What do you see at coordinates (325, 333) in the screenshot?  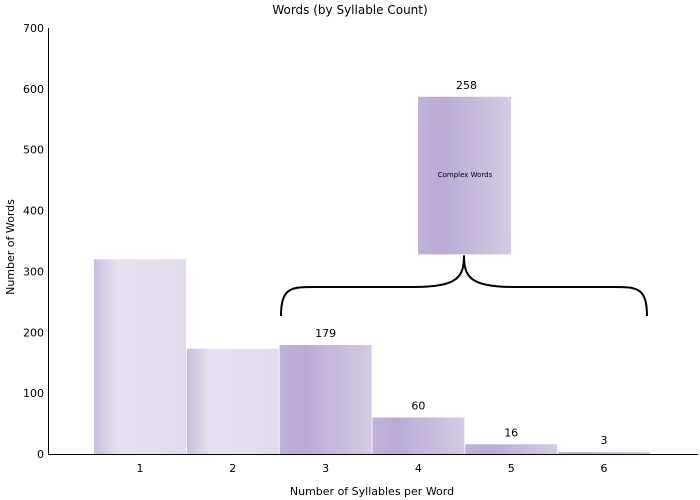 I see `data-label-3: 179` at bounding box center [325, 333].